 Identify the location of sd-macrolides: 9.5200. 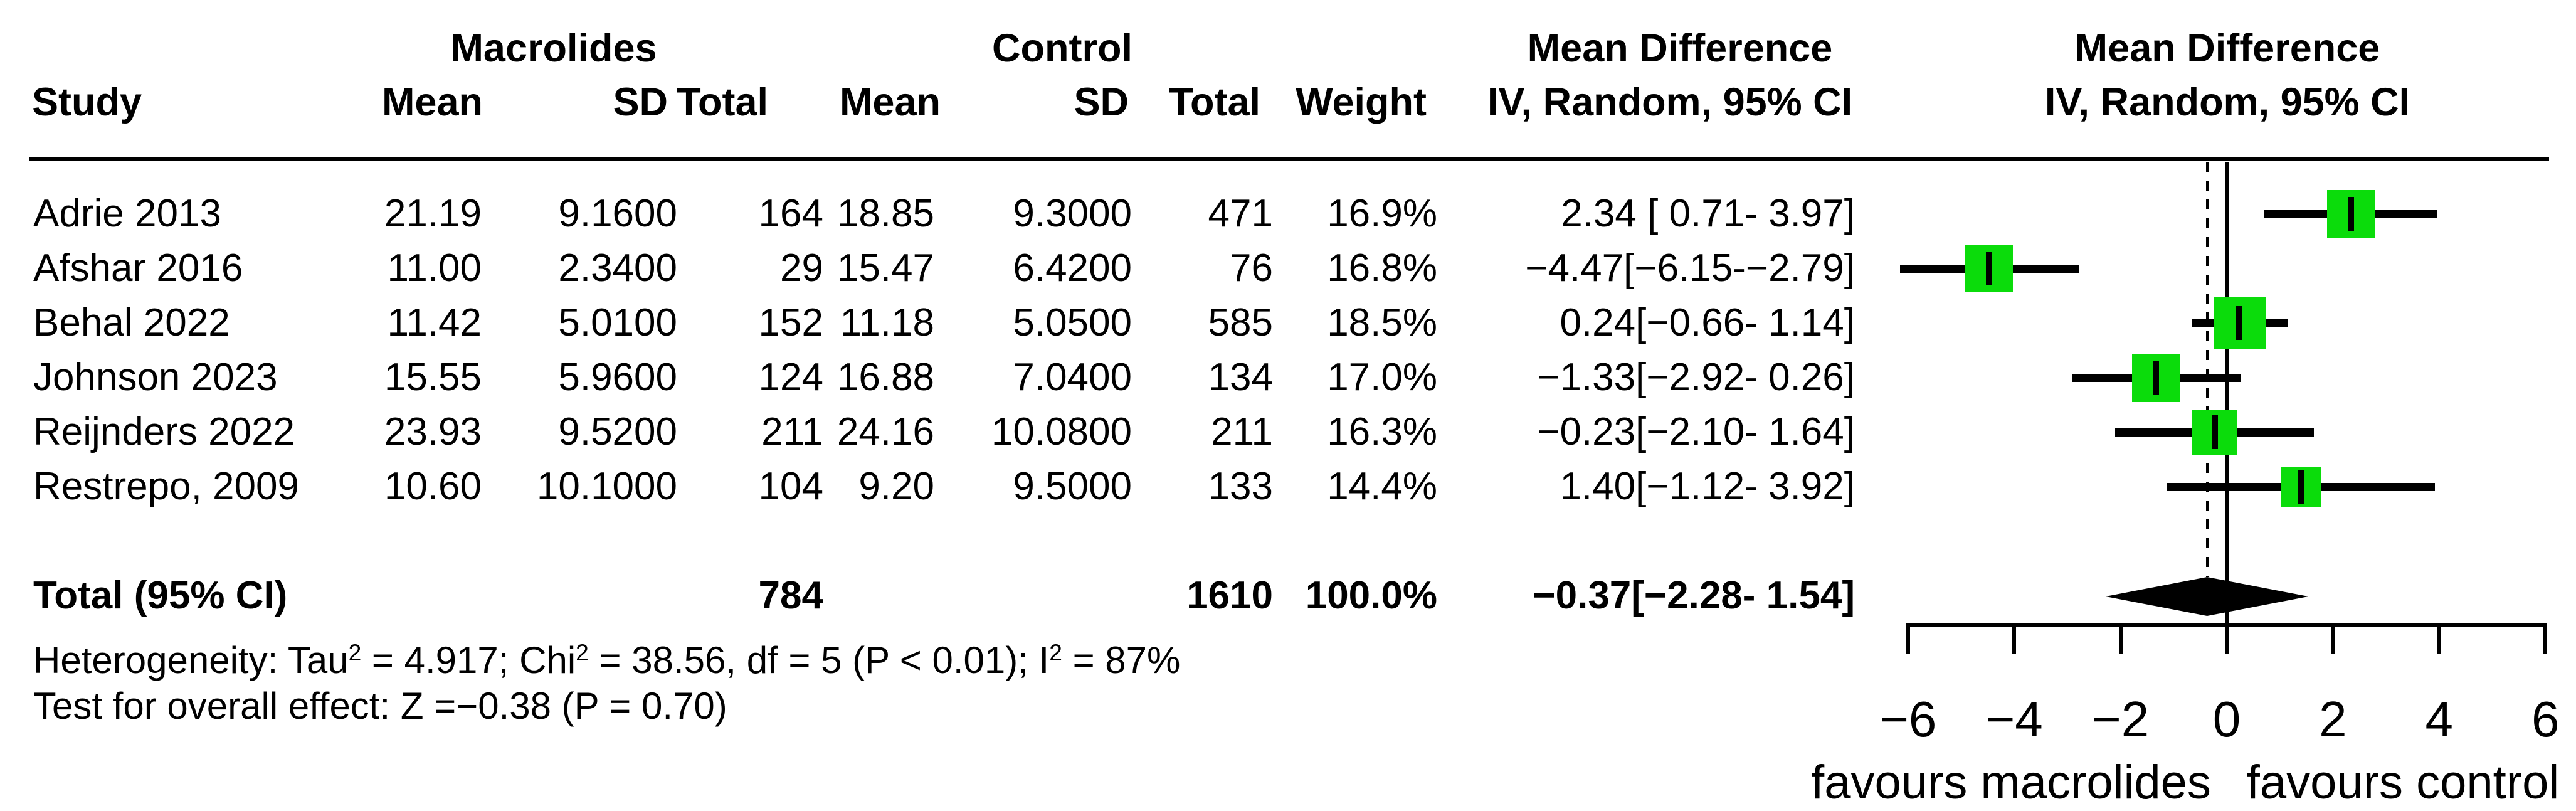
(617, 431).